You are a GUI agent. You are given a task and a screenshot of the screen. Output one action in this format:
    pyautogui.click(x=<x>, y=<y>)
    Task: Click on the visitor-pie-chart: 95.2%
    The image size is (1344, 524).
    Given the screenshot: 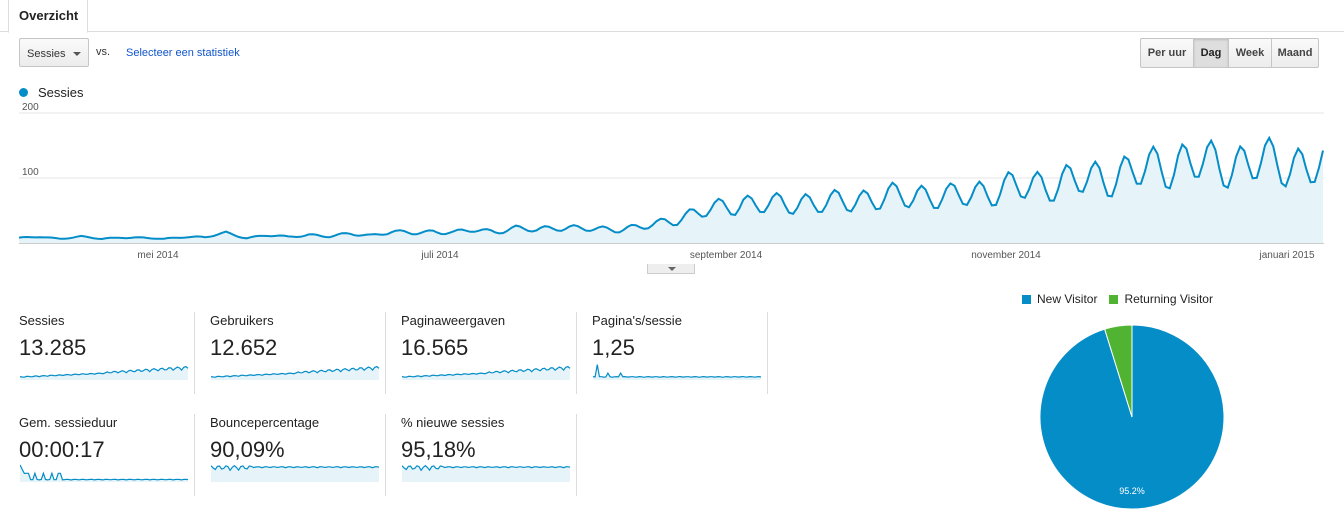 What is the action you would take?
    pyautogui.click(x=1132, y=417)
    